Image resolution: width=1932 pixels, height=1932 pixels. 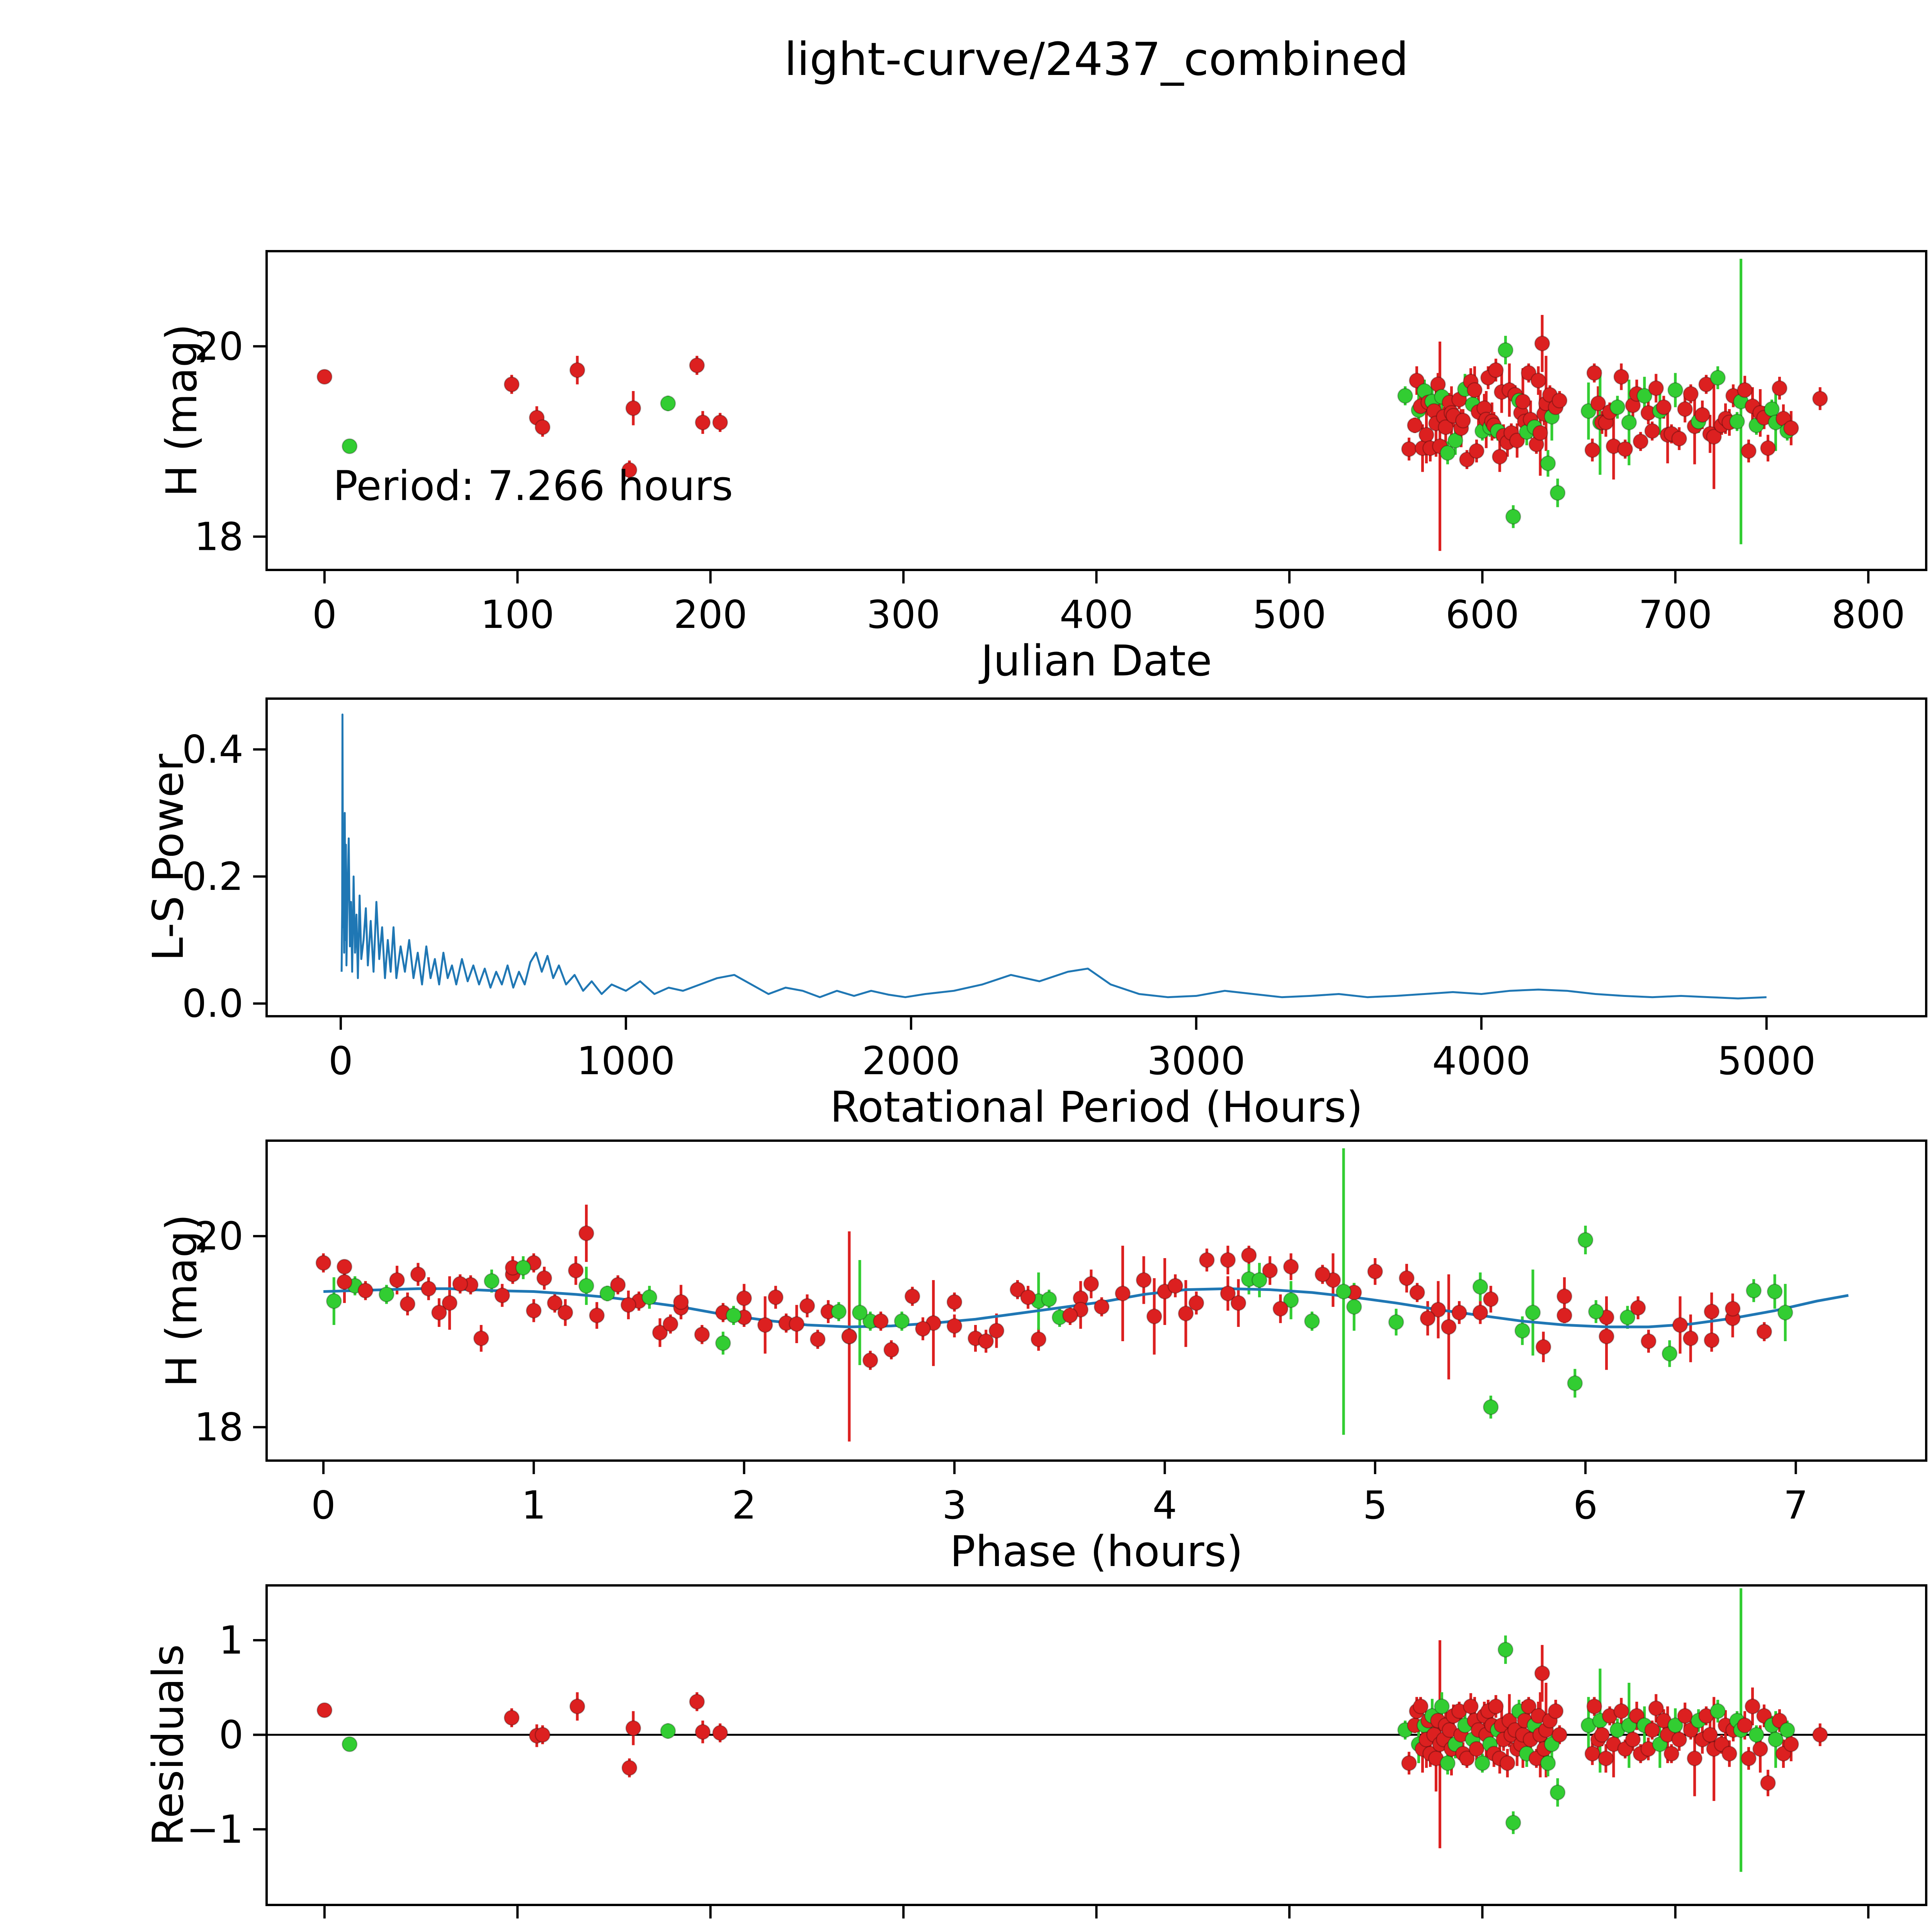 I want to click on axes-frame, so click(x=1096, y=857).